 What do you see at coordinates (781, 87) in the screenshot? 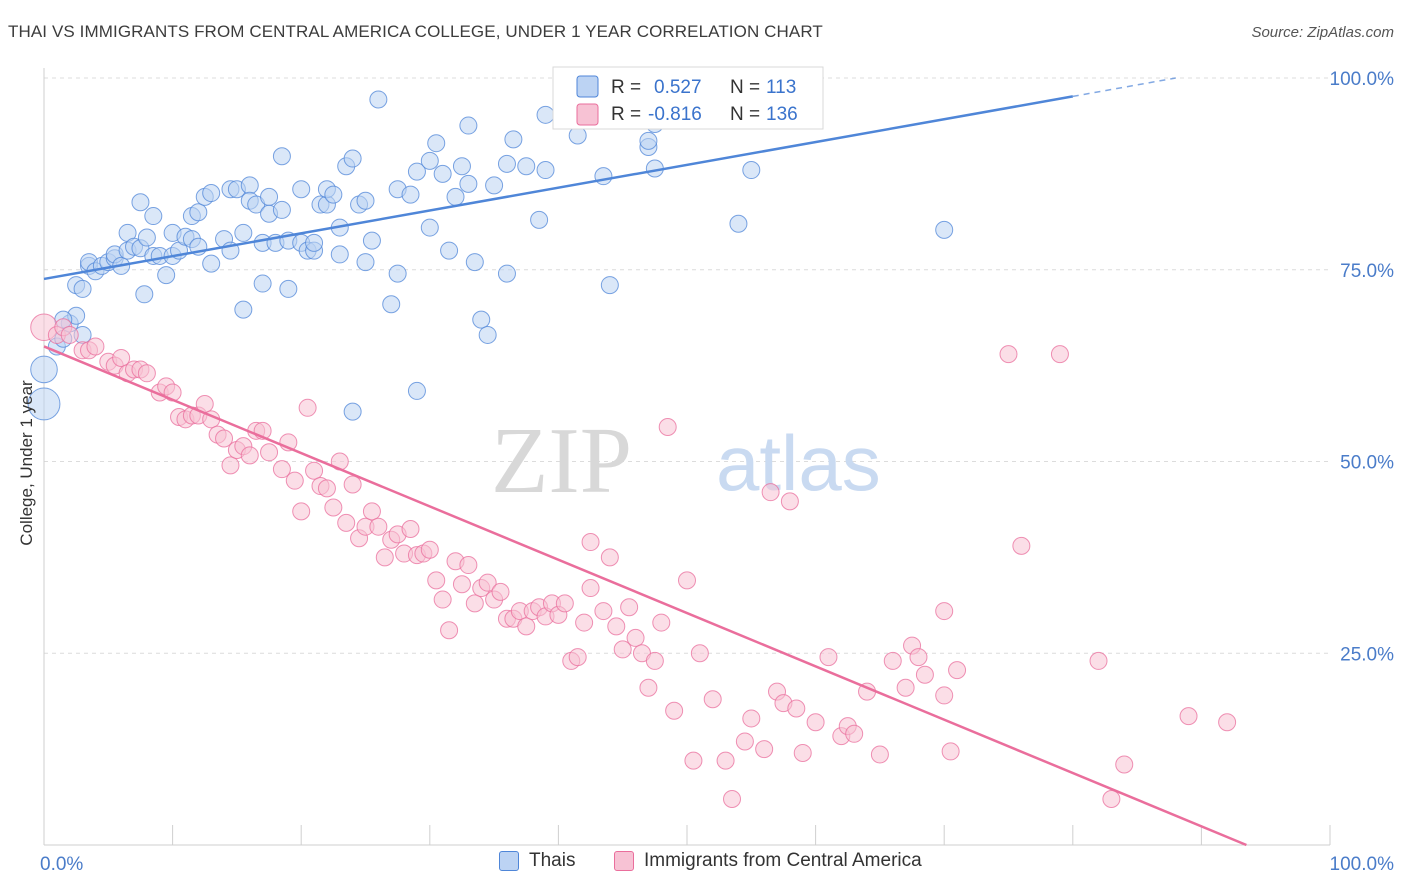
I see `stats-n-value: 113` at bounding box center [781, 87].